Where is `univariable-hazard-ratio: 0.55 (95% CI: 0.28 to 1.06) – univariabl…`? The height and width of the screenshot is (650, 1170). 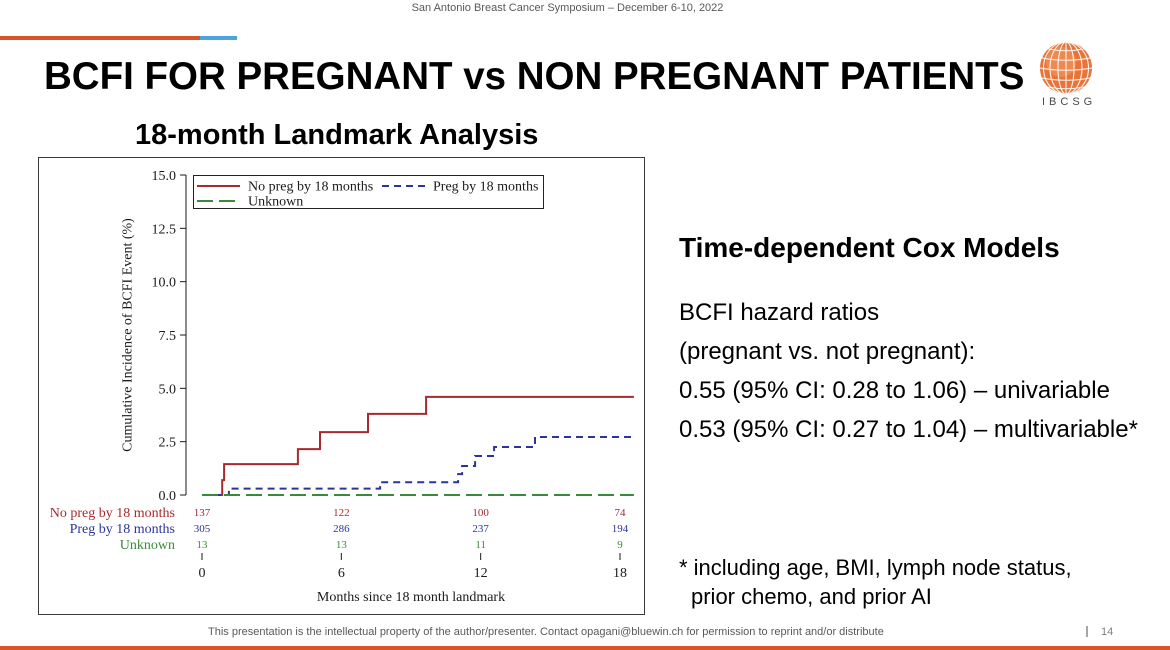 univariable-hazard-ratio: 0.55 (95% CI: 0.28 to 1.06) – univariabl… is located at coordinates (894, 390).